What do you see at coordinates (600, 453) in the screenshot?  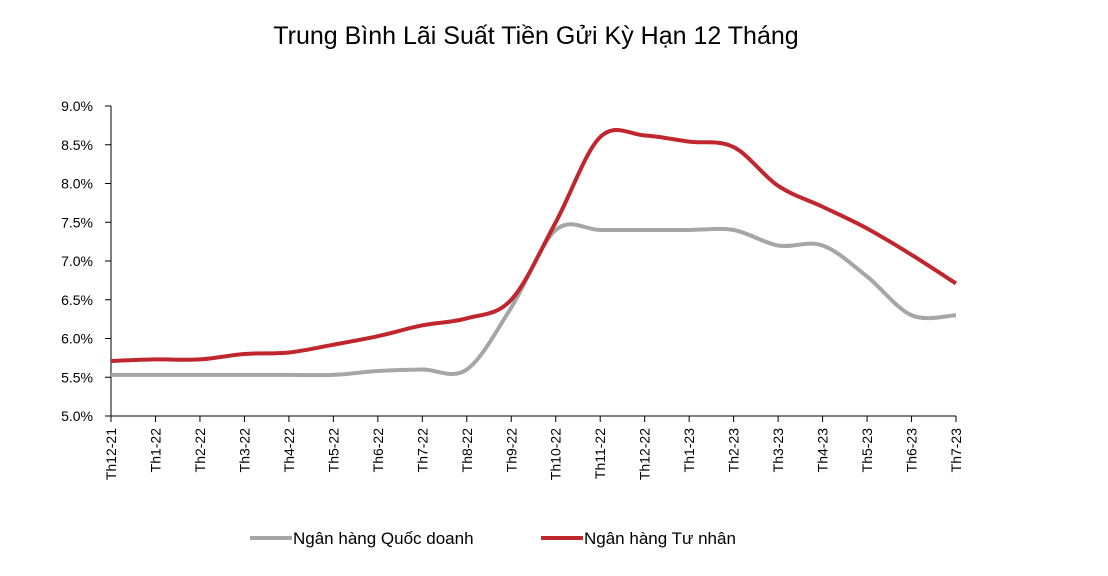 I see `x-tick-label: Th11-22` at bounding box center [600, 453].